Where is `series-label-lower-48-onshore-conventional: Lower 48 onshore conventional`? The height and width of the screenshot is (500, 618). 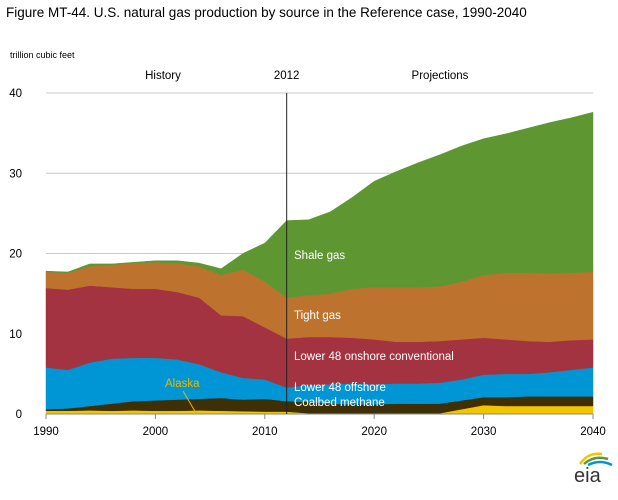 series-label-lower-48-onshore-conventional: Lower 48 onshore conventional is located at coordinates (374, 357).